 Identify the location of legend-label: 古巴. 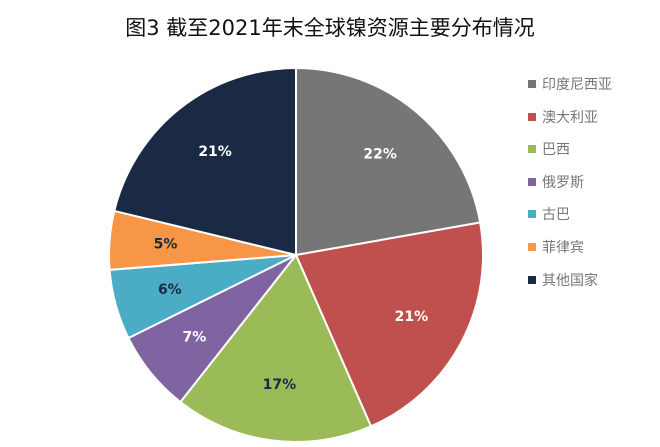
(556, 215).